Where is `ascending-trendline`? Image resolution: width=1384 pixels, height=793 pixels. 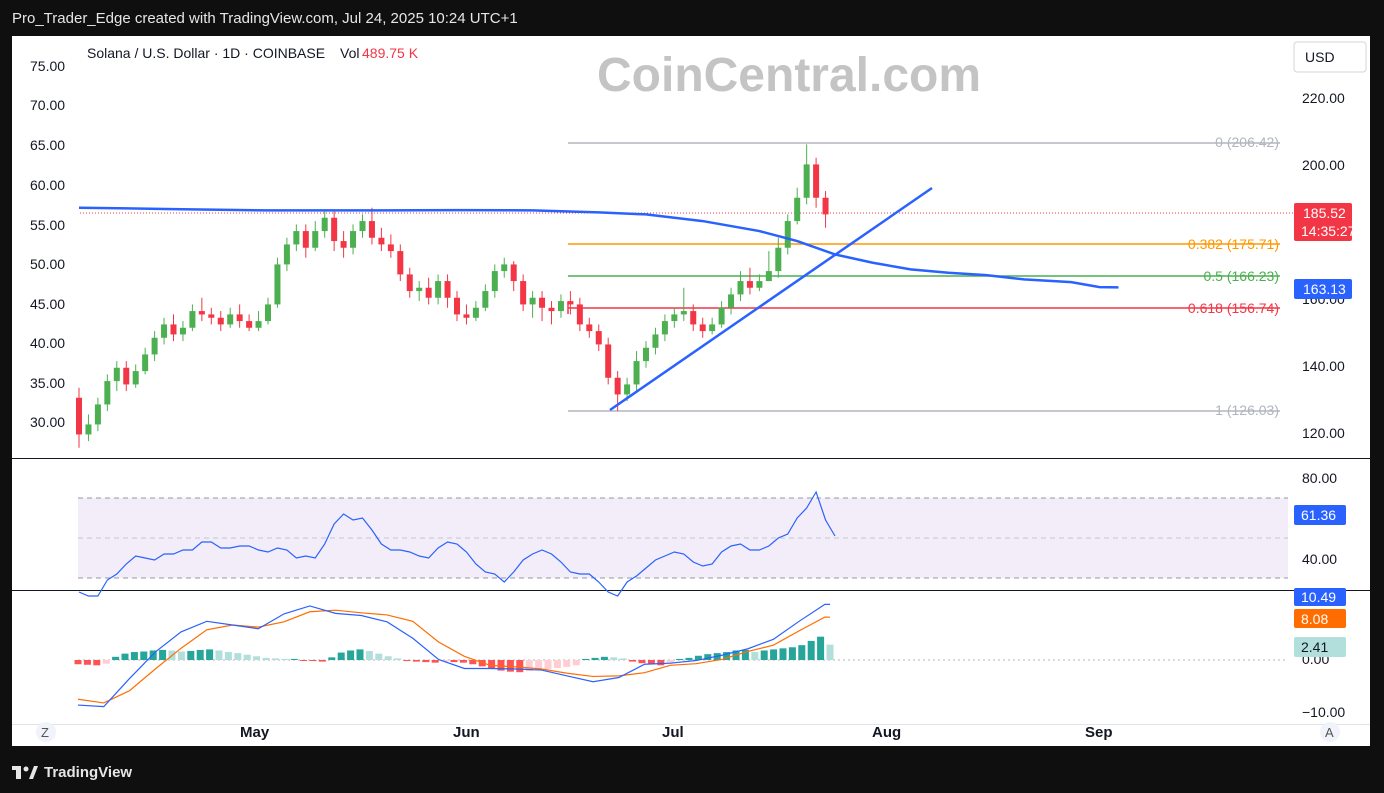
ascending-trendline is located at coordinates (771, 299).